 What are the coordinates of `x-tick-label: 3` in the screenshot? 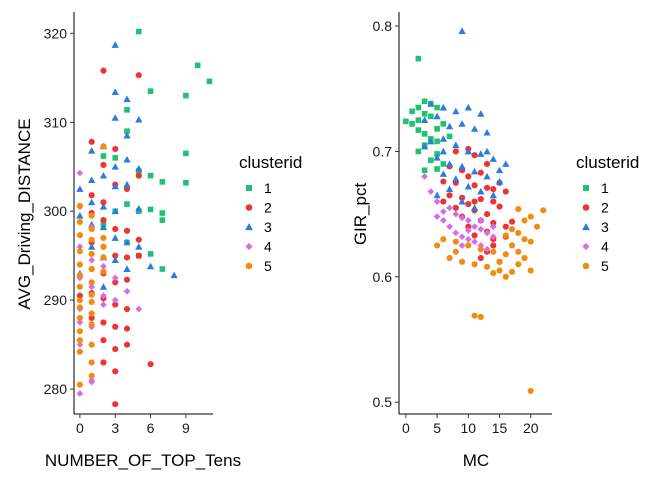 It's located at (115, 428).